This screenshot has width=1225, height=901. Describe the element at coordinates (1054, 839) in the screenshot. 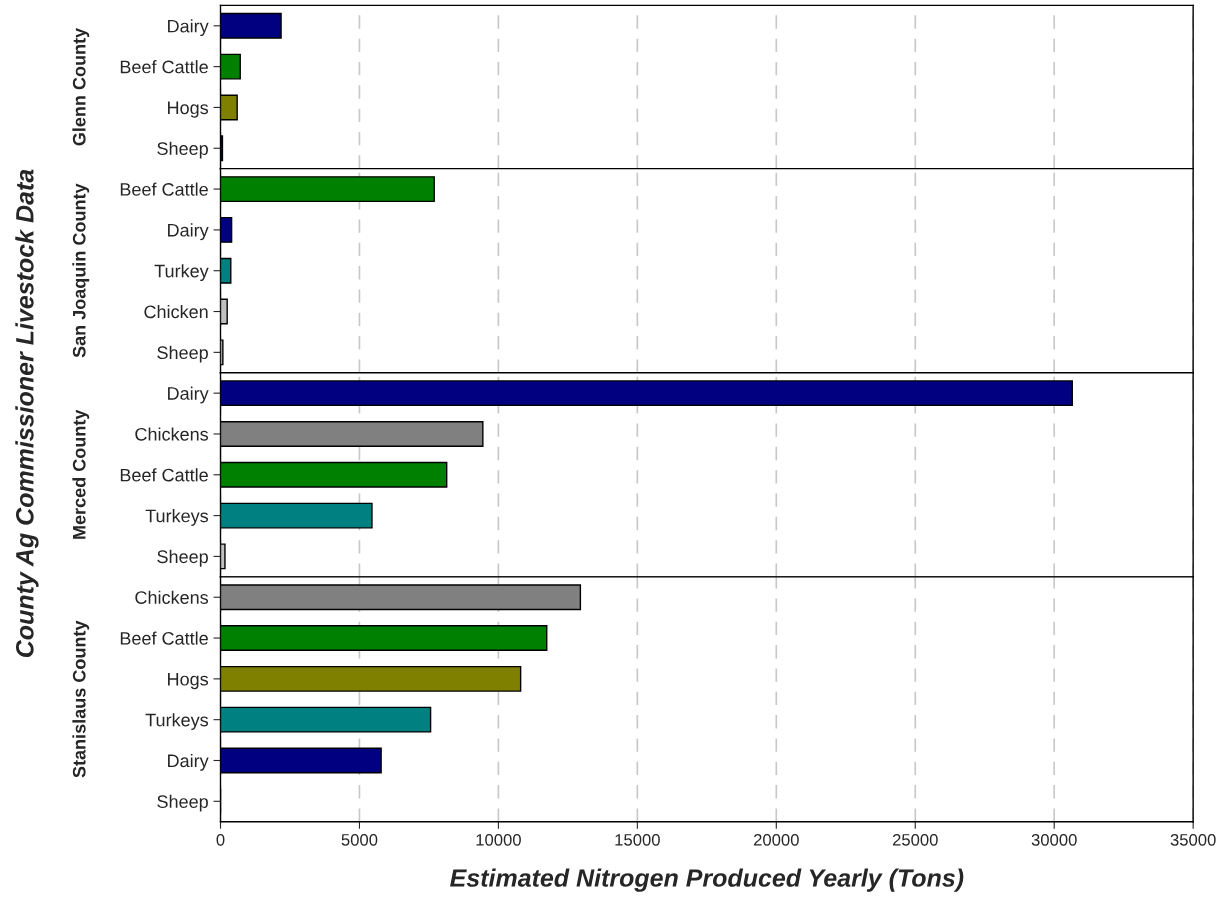

I see `x-tick-label: 30000` at that location.